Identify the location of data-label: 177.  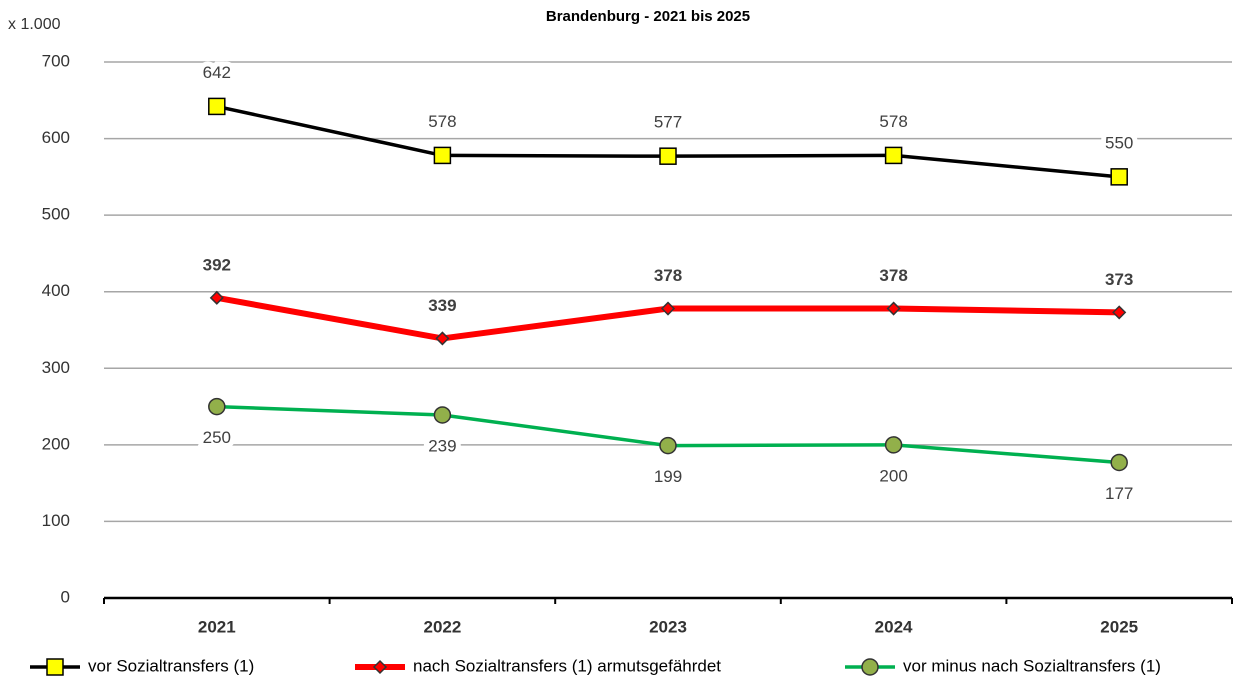
(1119, 493).